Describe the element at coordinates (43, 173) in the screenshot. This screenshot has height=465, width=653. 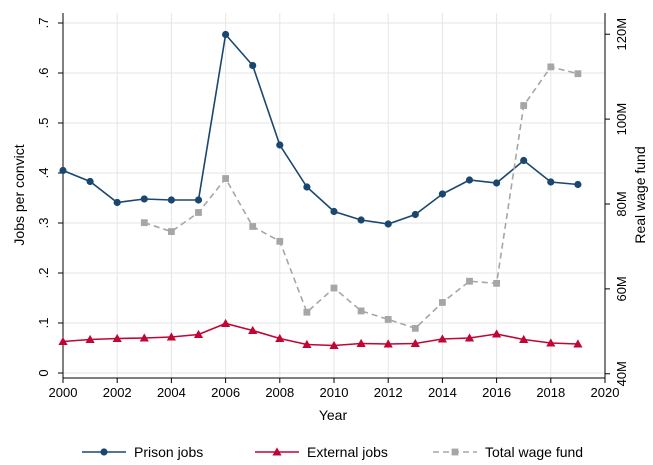
I see `y-tick-label-left: .4` at that location.